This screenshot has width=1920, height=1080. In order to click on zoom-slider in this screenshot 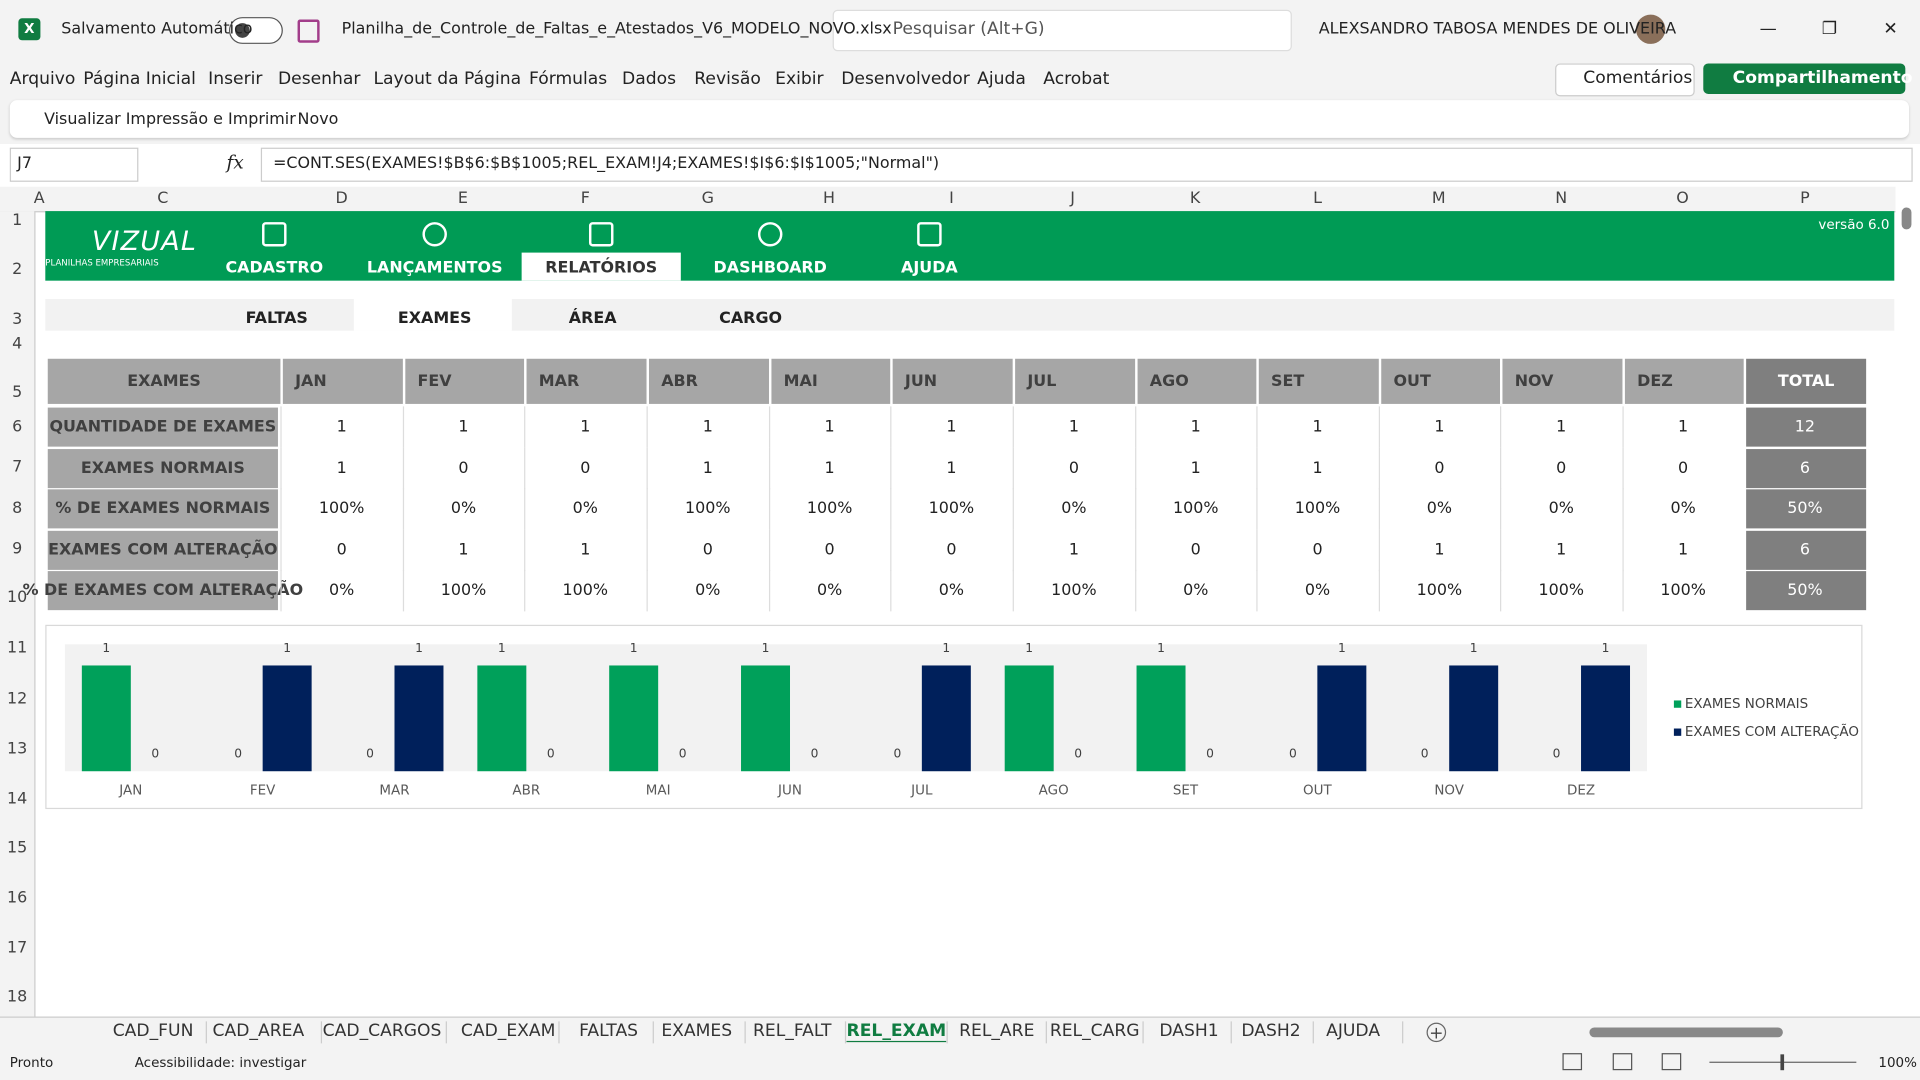, I will do `click(1782, 1062)`.